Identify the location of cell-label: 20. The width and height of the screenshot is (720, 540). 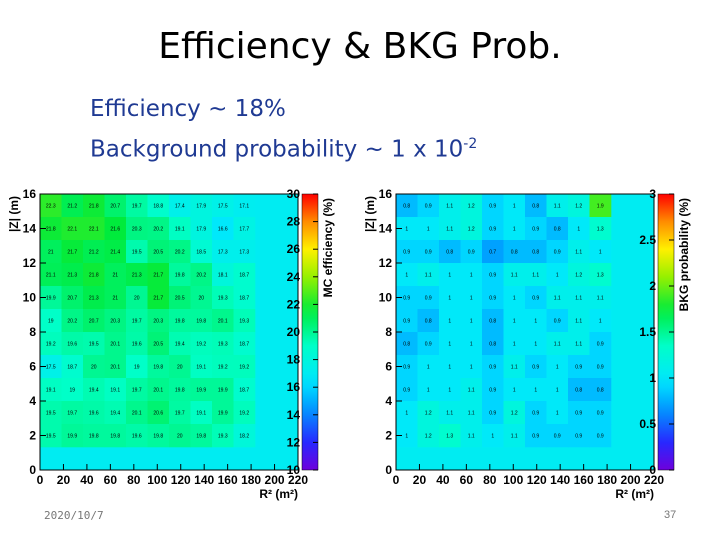
(180, 368).